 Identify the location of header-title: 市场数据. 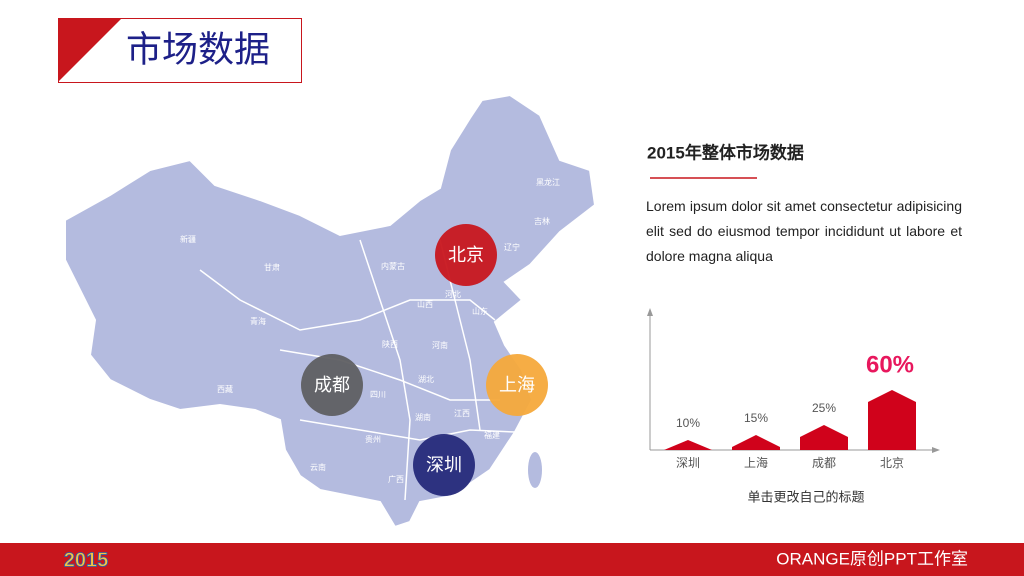
(198, 49).